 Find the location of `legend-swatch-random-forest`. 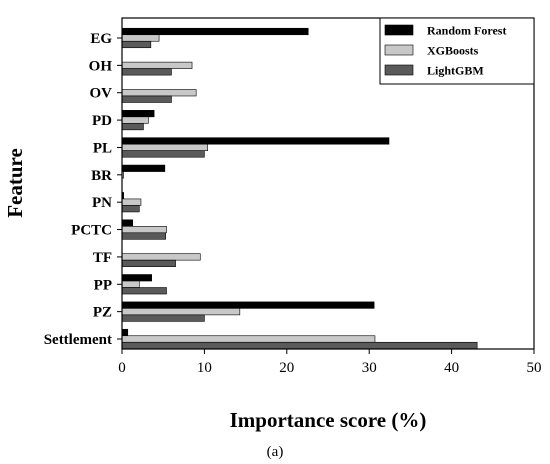

legend-swatch-random-forest is located at coordinates (399, 30).